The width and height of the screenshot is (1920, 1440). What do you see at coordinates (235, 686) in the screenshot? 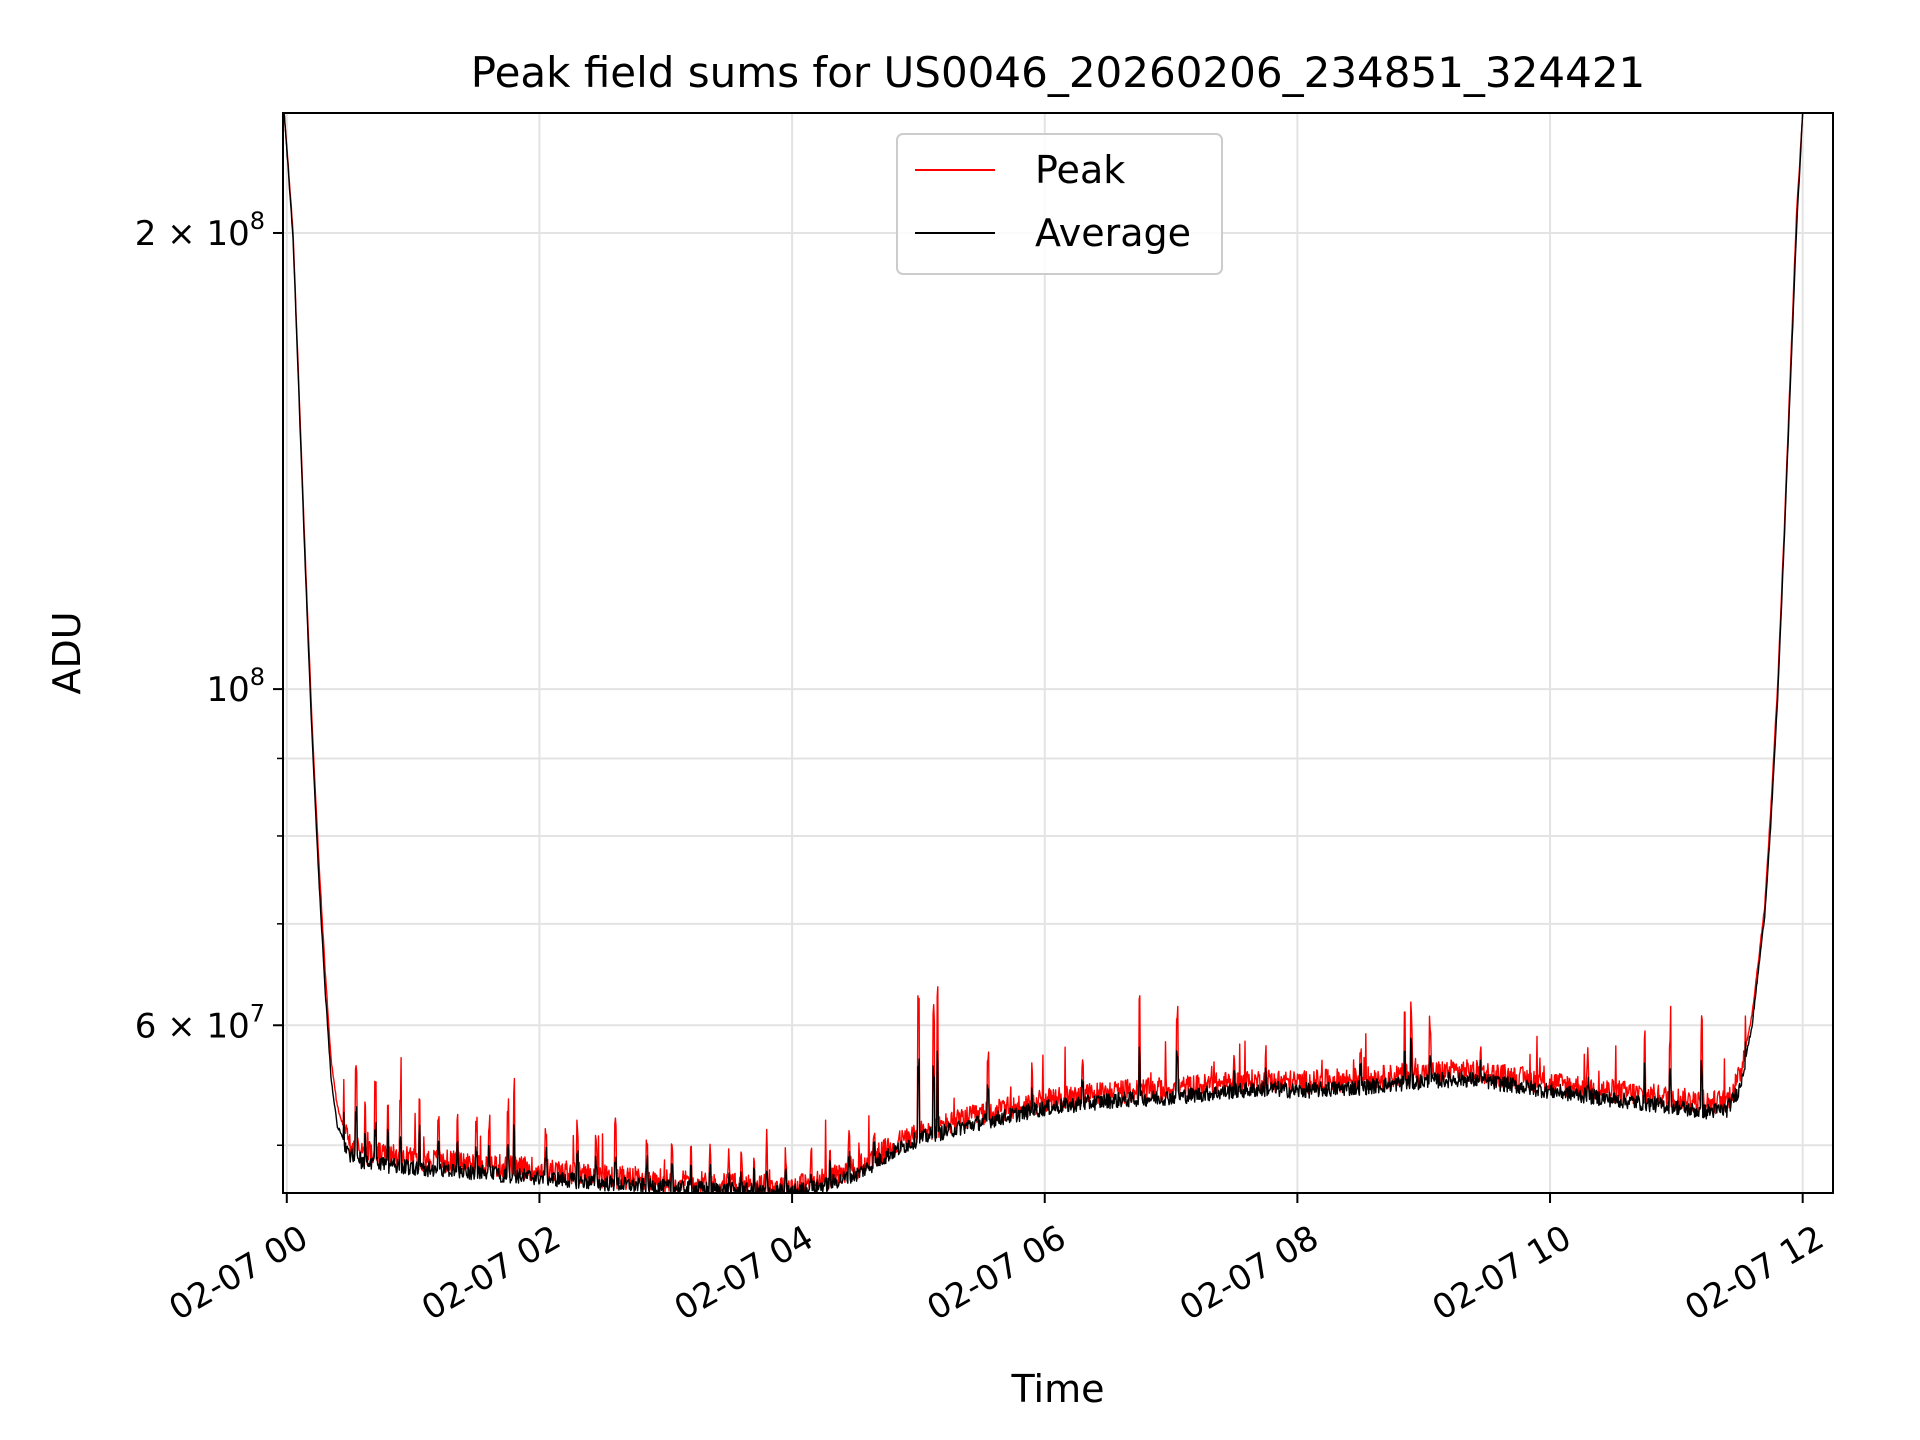
I see `y-tick-label: 108` at bounding box center [235, 686].